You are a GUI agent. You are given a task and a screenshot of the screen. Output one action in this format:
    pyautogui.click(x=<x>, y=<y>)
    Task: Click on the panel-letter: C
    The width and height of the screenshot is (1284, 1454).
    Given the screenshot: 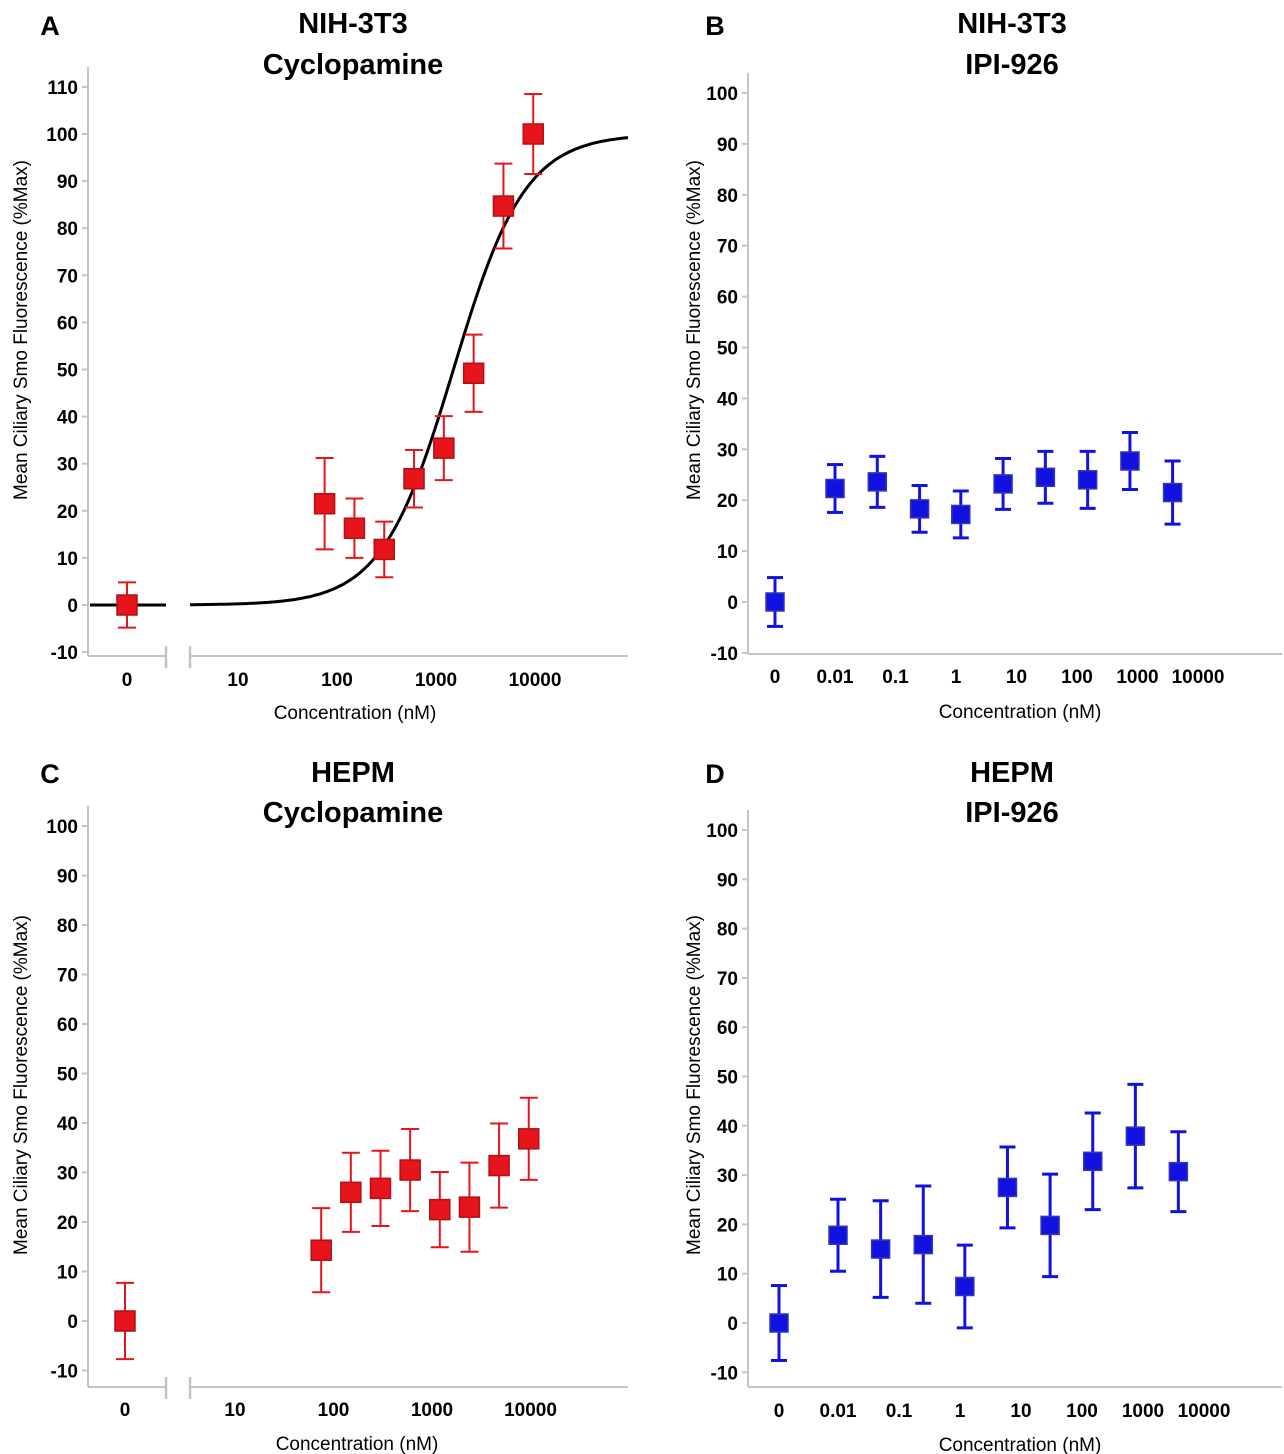 What is the action you would take?
    pyautogui.click(x=50, y=774)
    